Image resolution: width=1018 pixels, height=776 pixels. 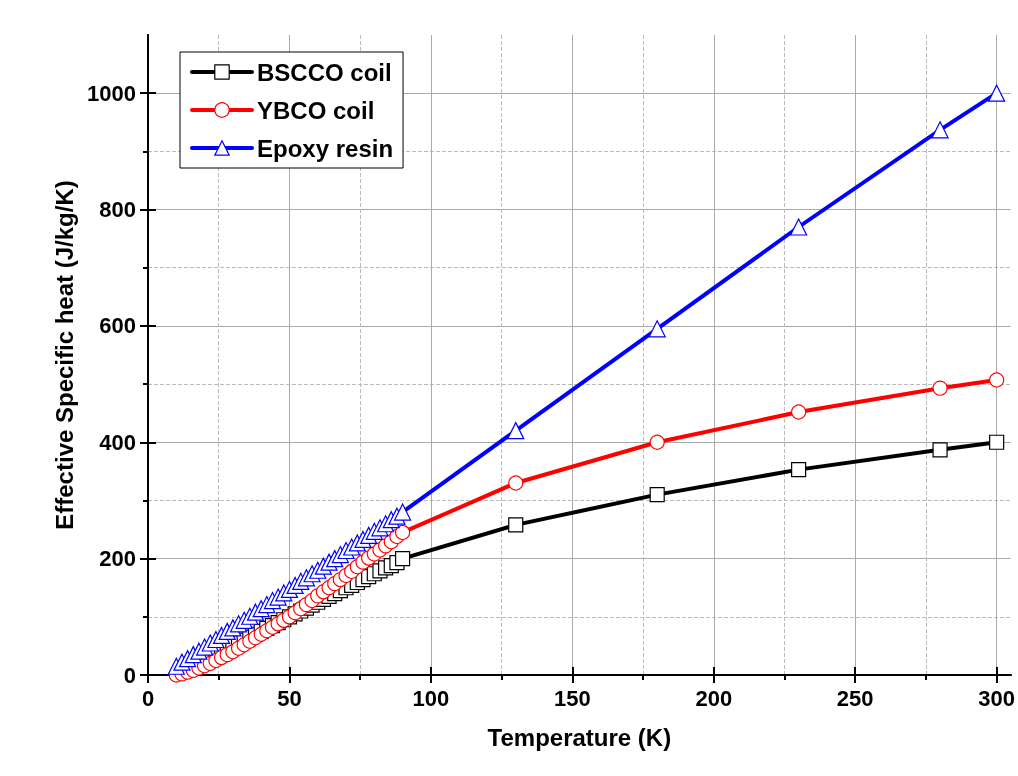 What do you see at coordinates (117, 442) in the screenshot?
I see `y-tick-label: 400` at bounding box center [117, 442].